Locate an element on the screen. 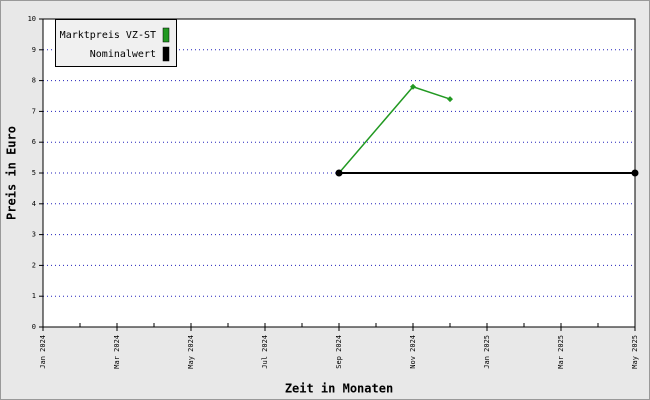 The width and height of the screenshot is (650, 400). y-tick-label: 9 is located at coordinates (34, 50).